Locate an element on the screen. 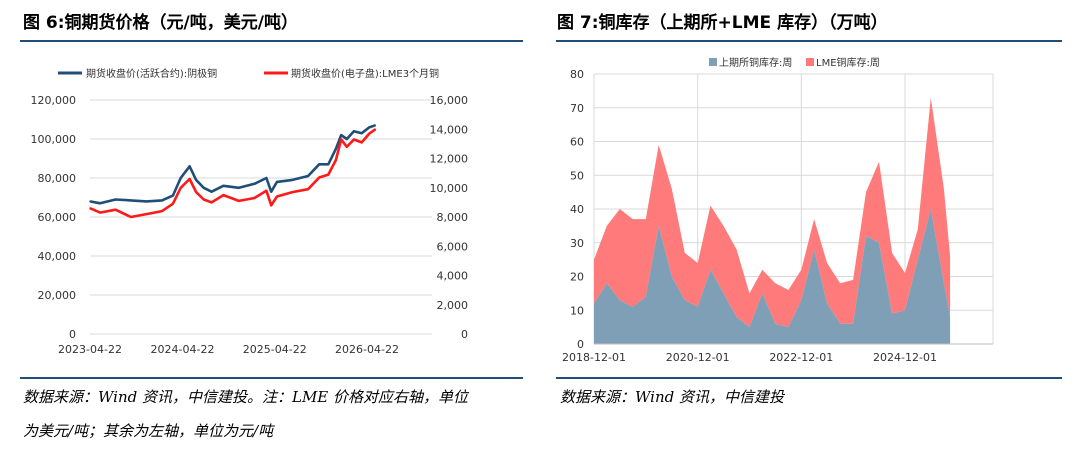  legend-label: LME铜库存:周 is located at coordinates (848, 62).